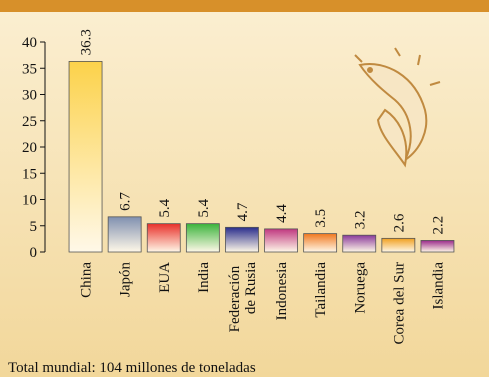 This screenshot has width=489, height=377. I want to click on y-tick-label: 40, so click(29, 43).